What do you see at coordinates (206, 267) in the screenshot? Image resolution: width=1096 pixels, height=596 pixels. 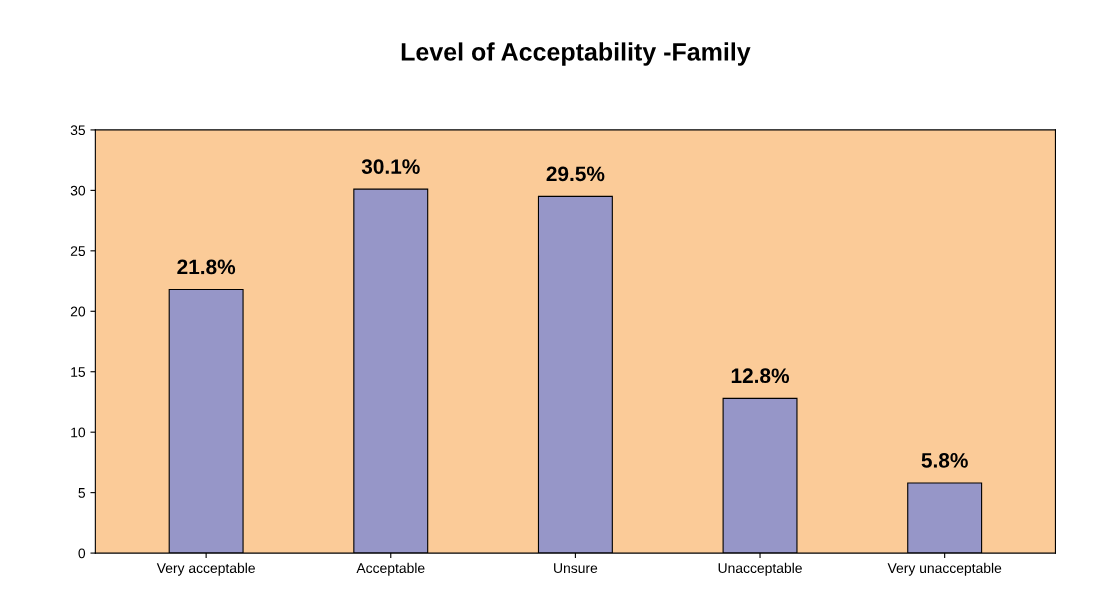 I see `data-label: 21.8%` at bounding box center [206, 267].